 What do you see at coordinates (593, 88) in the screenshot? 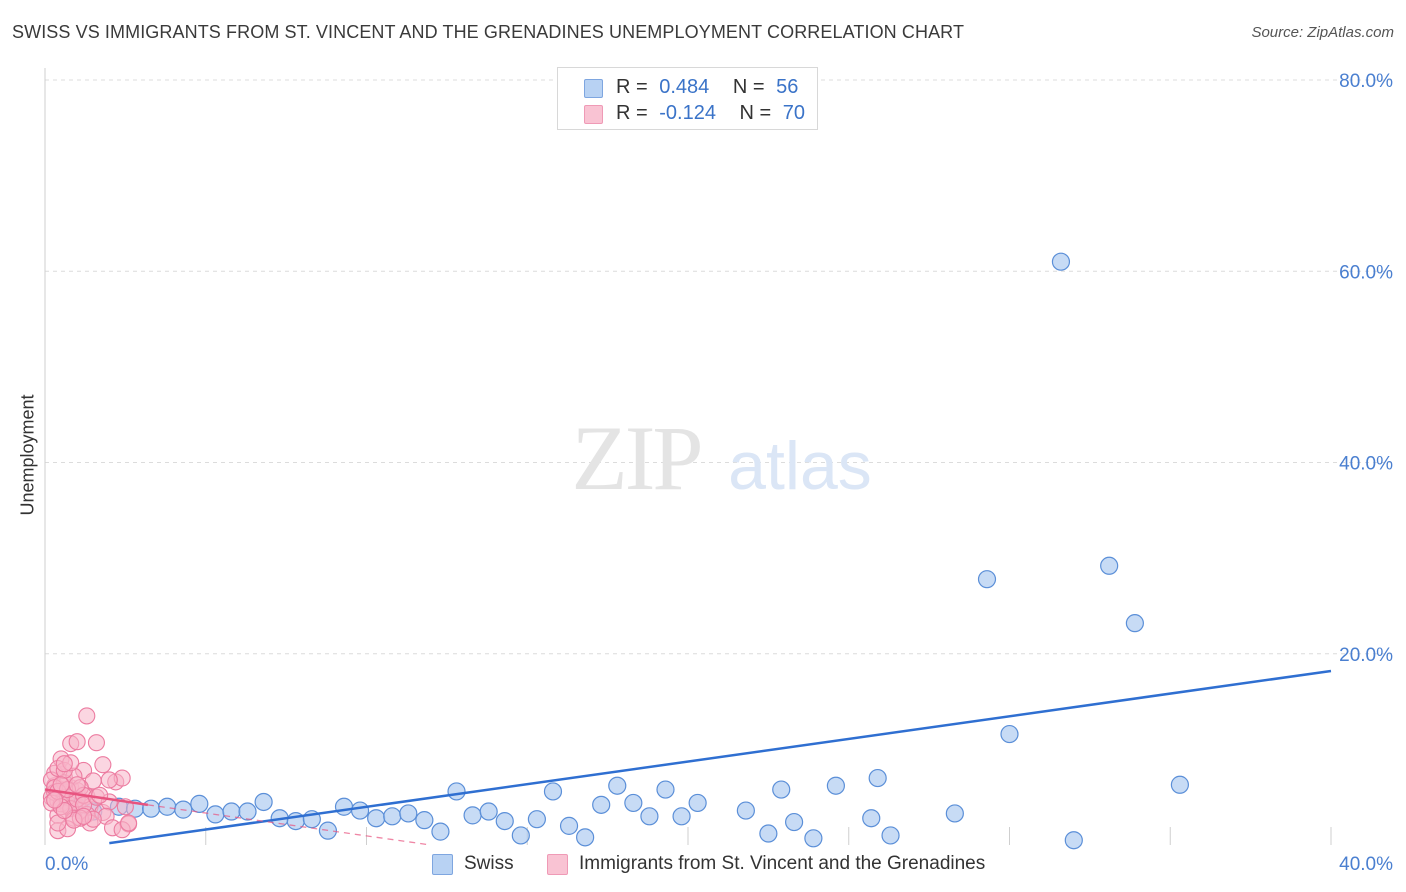
I see `swiss-swatch` at bounding box center [593, 88].